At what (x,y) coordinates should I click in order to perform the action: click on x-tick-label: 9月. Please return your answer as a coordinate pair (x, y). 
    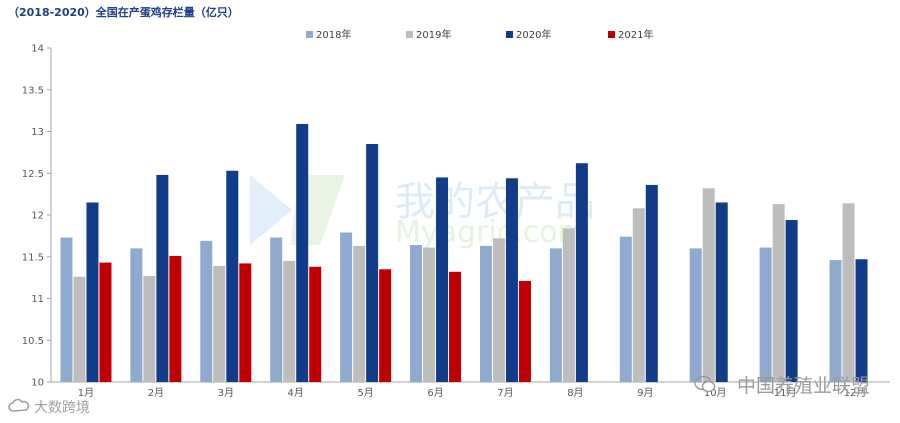
    Looking at the image, I should click on (645, 393).